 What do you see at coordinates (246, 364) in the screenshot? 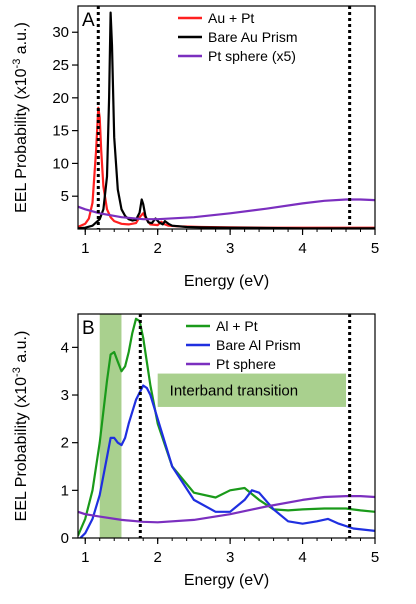
I see `legend-label: Pt sphere` at bounding box center [246, 364].